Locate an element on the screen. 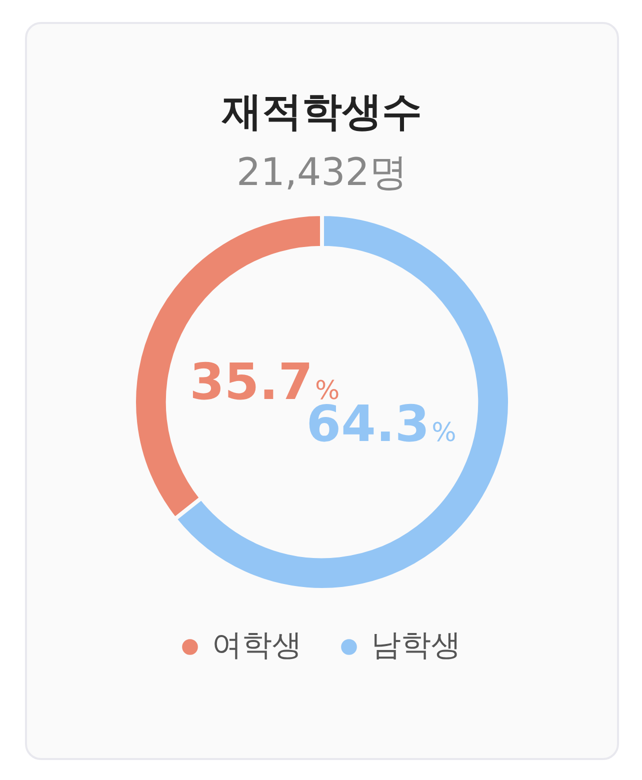 This screenshot has width=642, height=780. chart-title: 재적학생수 is located at coordinates (321, 112).